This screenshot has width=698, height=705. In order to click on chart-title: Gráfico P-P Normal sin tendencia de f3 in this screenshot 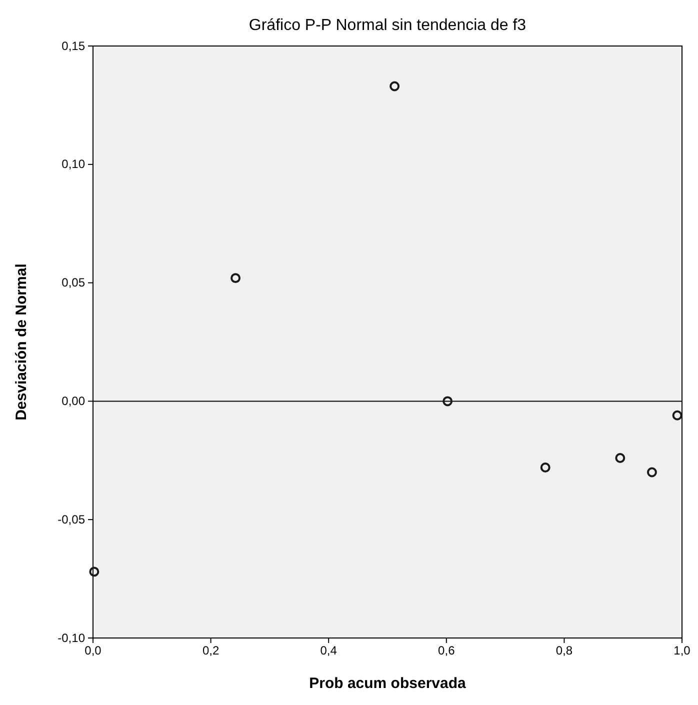, I will do `click(387, 25)`.